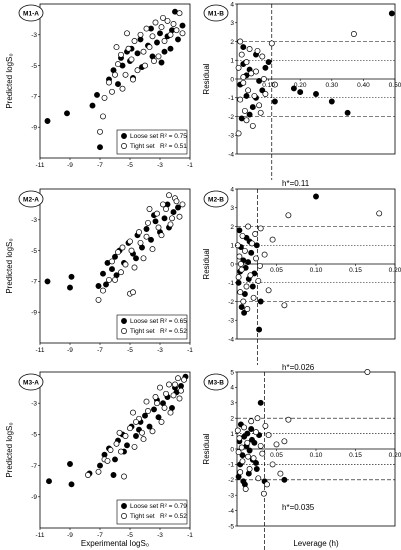  I want to click on y-tick-label: -1, so click(231, 283).